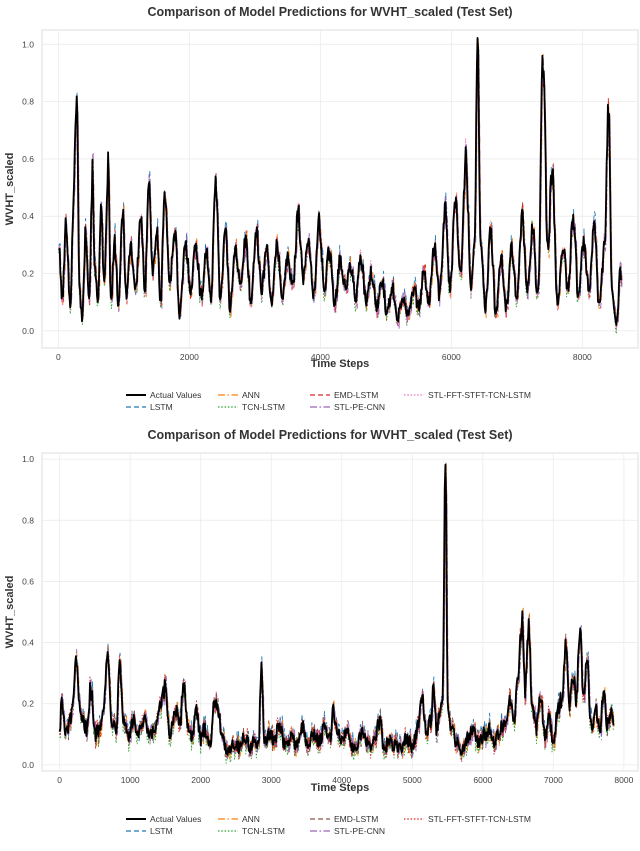 This screenshot has width=640, height=851. What do you see at coordinates (553, 780) in the screenshot?
I see `x-tick-label: 7000` at bounding box center [553, 780].